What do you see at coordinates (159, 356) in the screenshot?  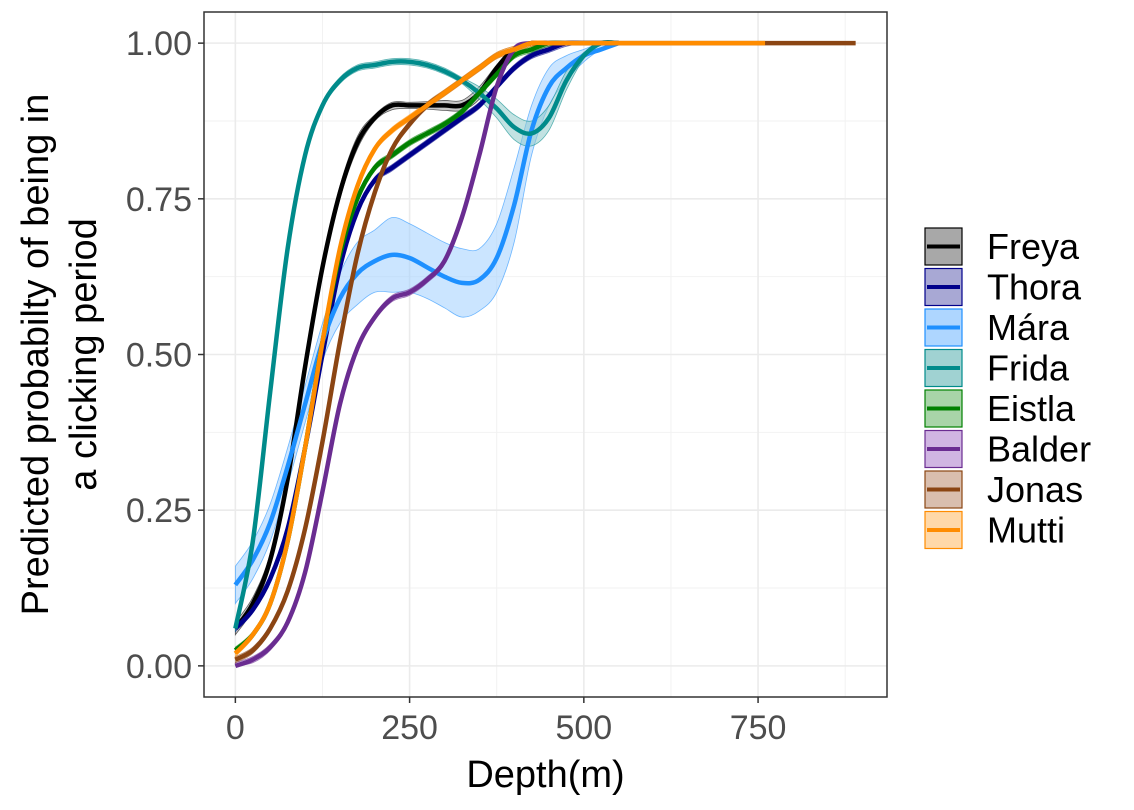 I see `y-tick-label: 0.50` at bounding box center [159, 356].